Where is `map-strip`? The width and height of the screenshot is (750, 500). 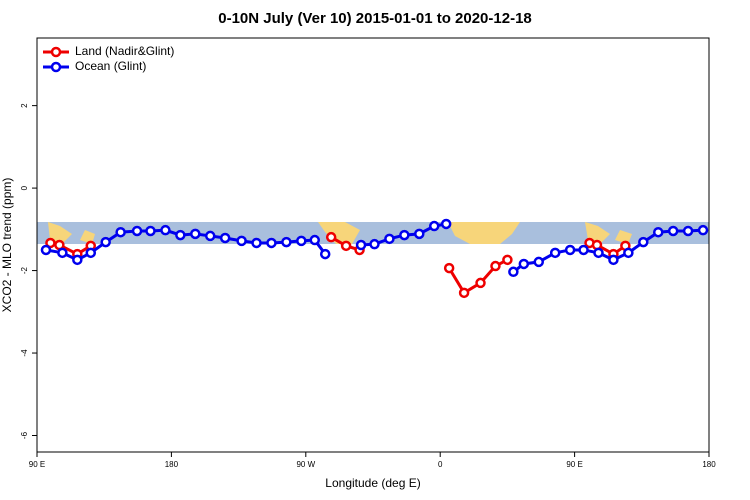 map-strip is located at coordinates (373, 233).